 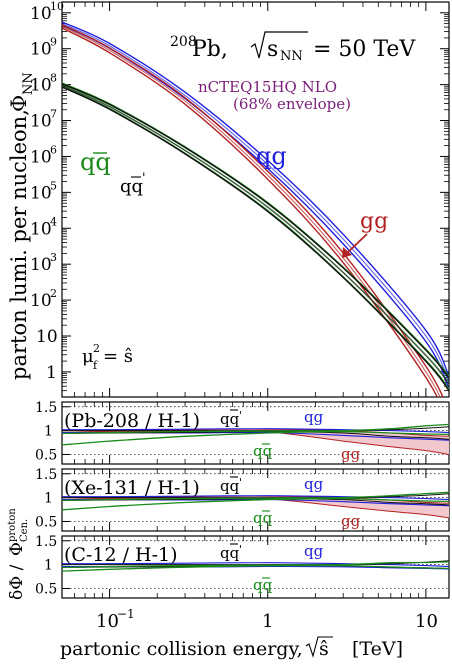 I want to click on y-tick-exponent: 7, so click(x=53, y=114).